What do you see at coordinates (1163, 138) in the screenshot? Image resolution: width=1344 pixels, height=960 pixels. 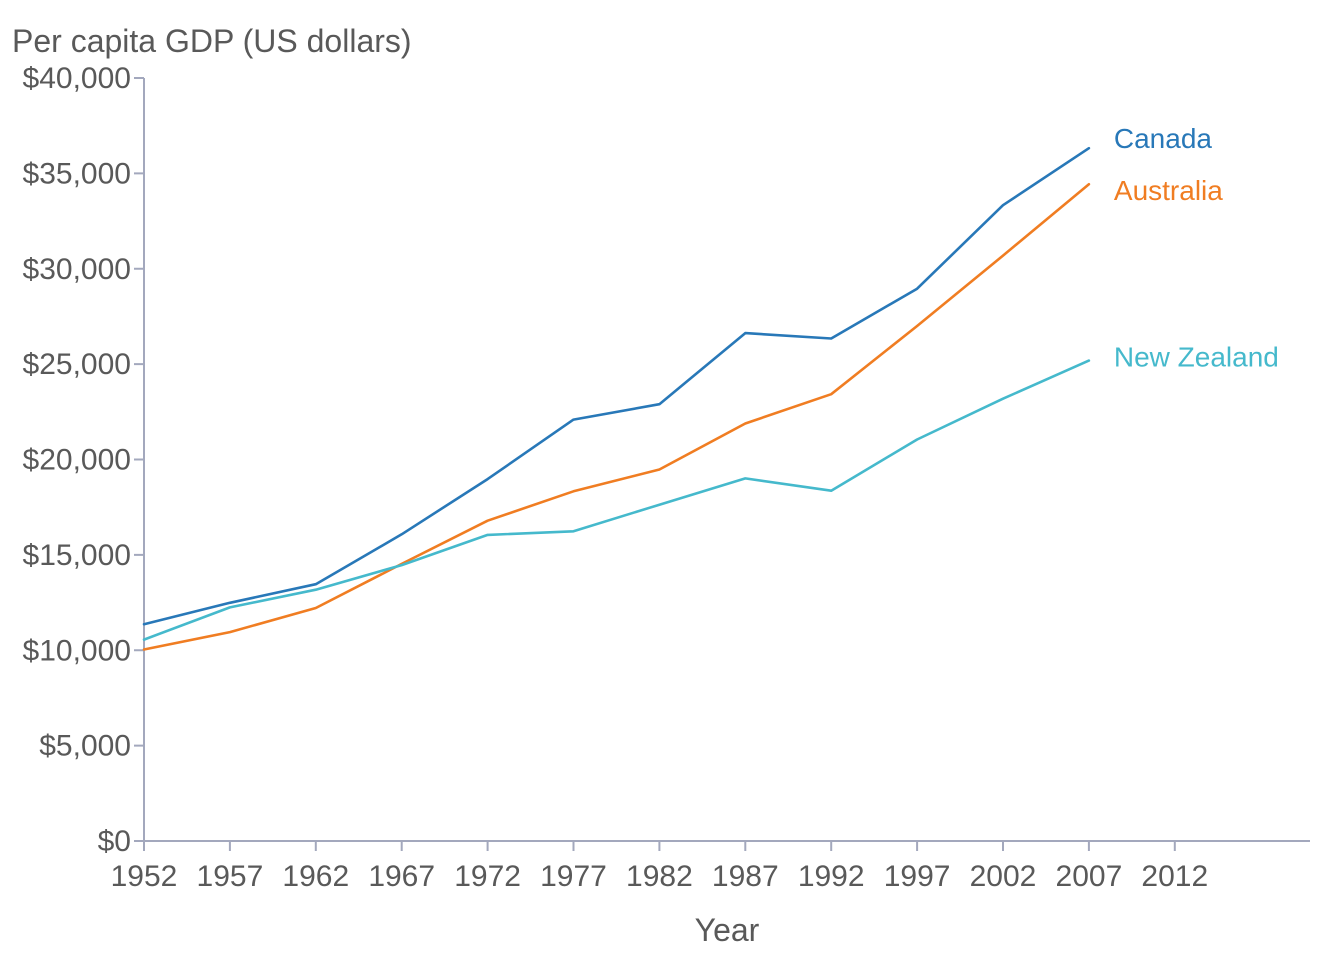 I see `series-label-canada: Canada` at bounding box center [1163, 138].